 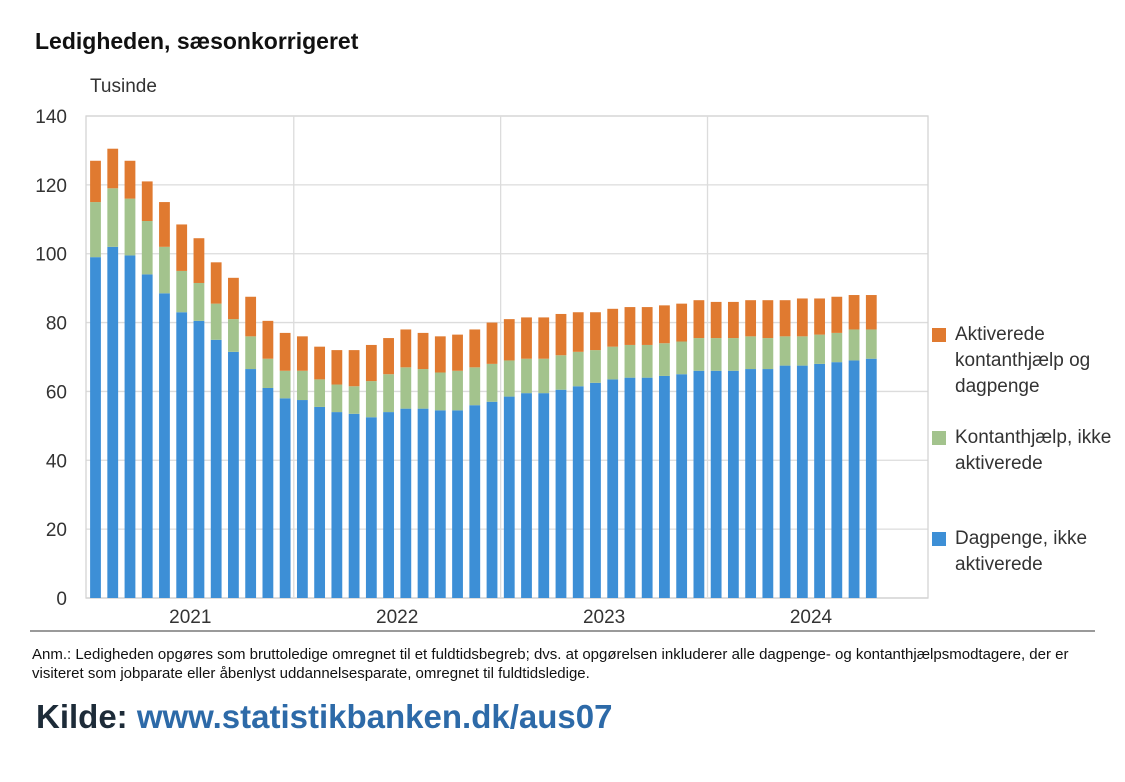 What do you see at coordinates (562, 631) in the screenshot?
I see `note-divider` at bounding box center [562, 631].